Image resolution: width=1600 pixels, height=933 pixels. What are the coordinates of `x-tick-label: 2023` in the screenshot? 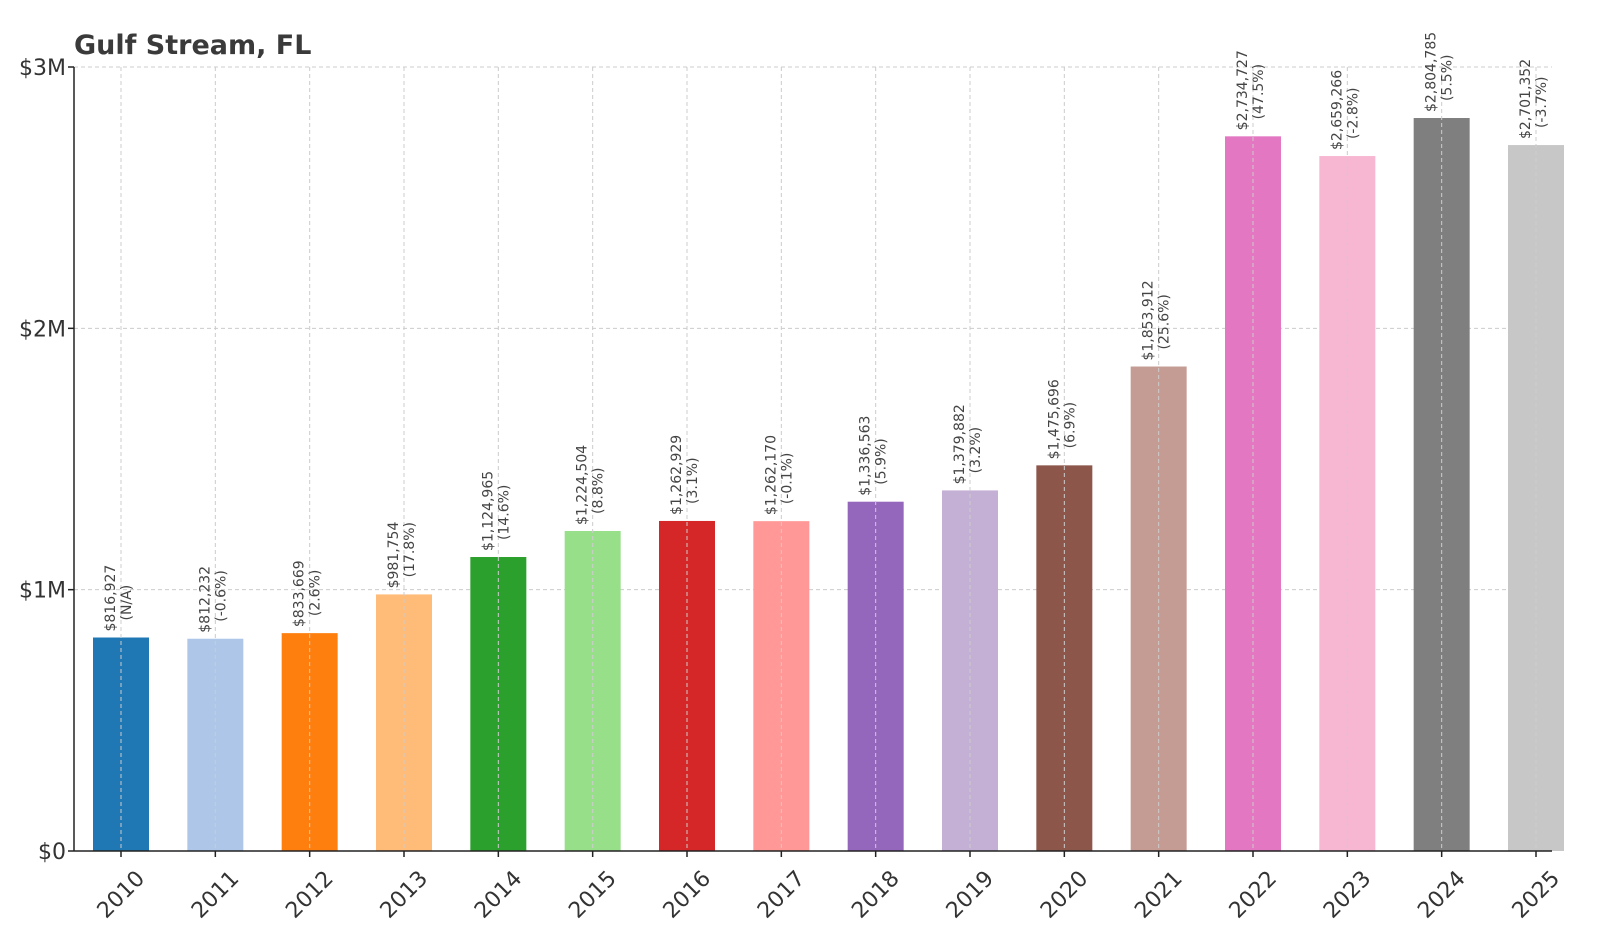 It's located at (1347, 894).